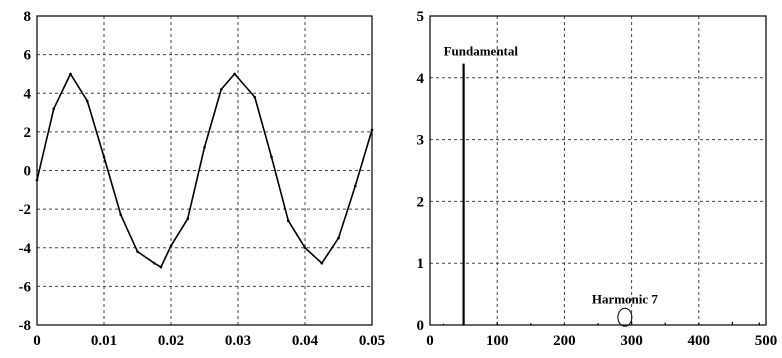  Describe the element at coordinates (631, 341) in the screenshot. I see `spectrum-x-tick-label: 300` at that location.